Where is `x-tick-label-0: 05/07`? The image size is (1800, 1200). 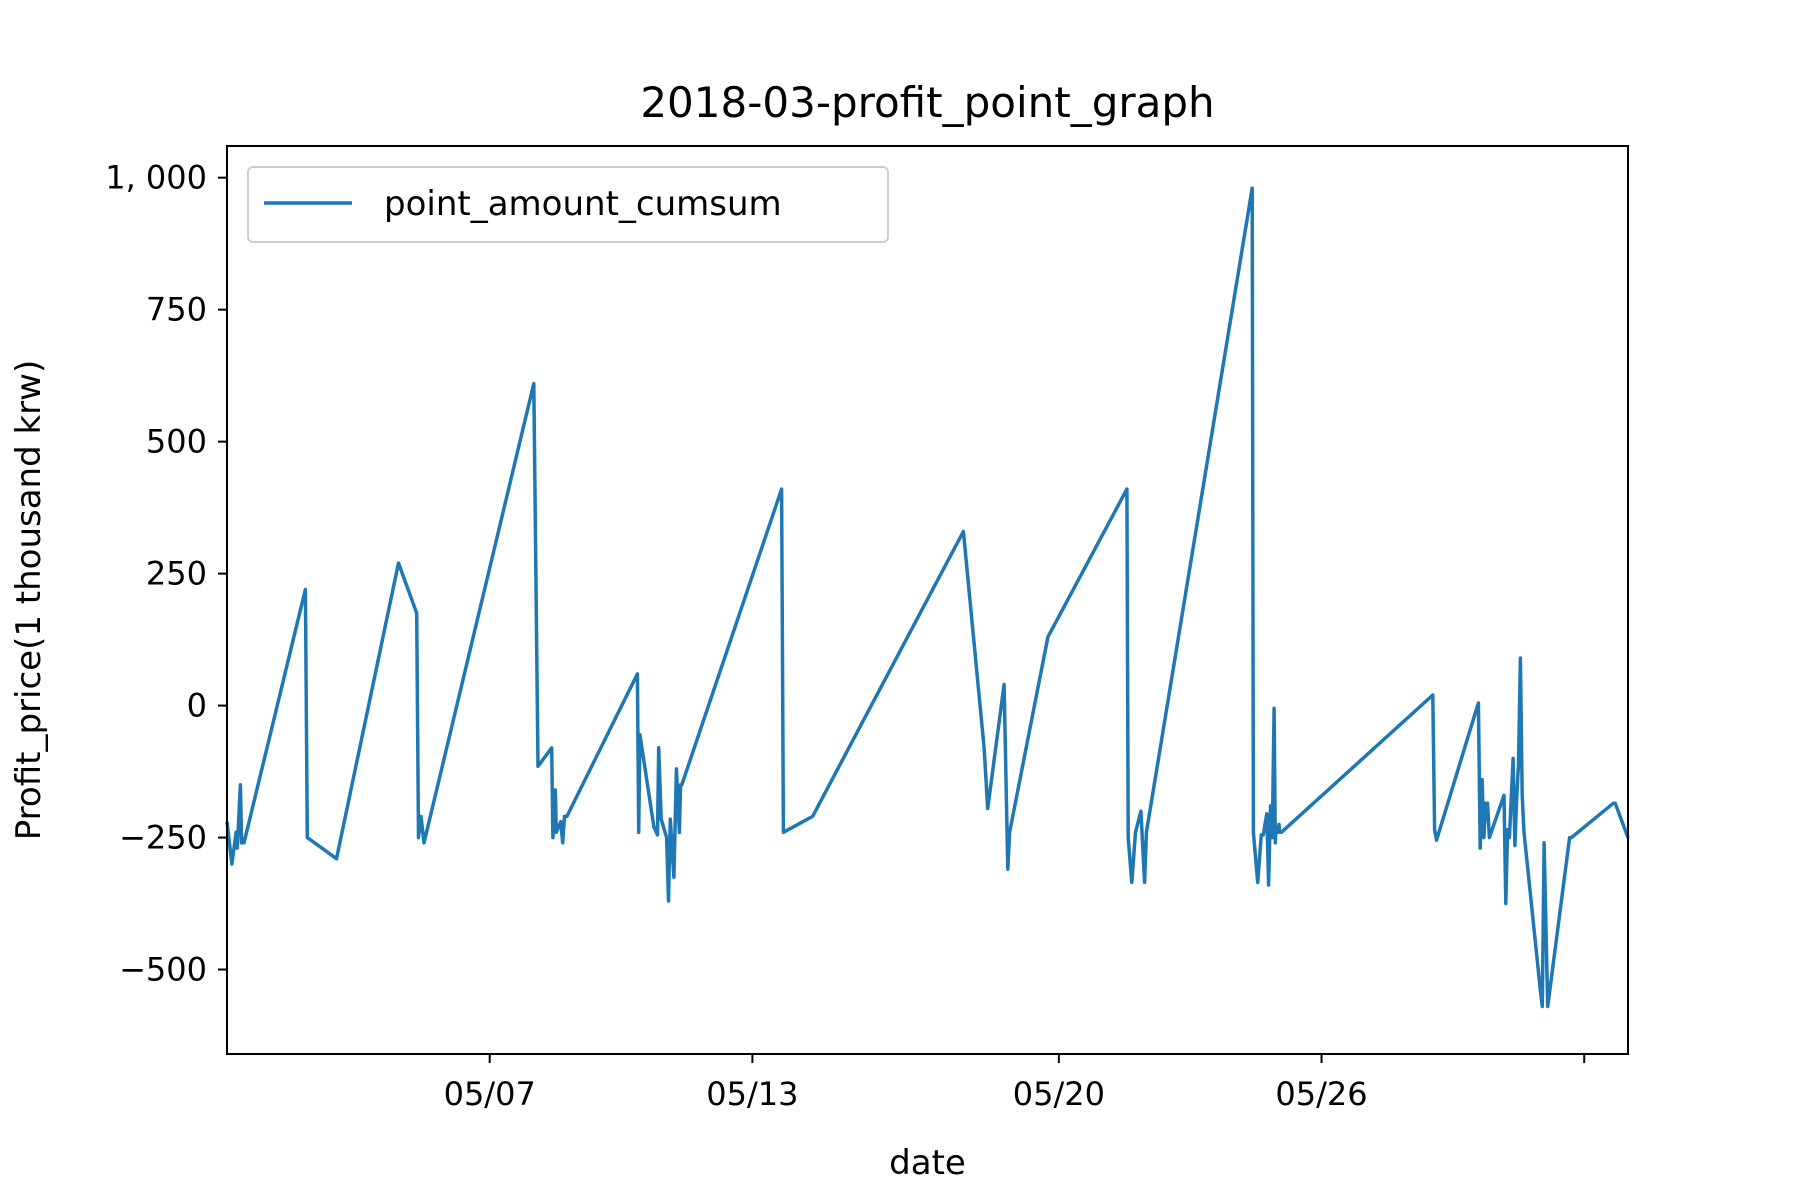
x-tick-label-0: 05/07 is located at coordinates (490, 1094).